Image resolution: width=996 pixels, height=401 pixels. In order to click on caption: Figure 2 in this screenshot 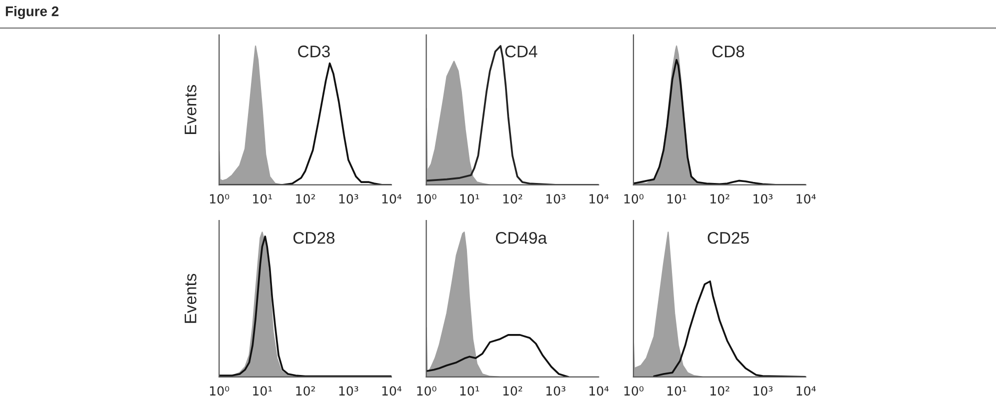, I will do `click(32, 13)`.